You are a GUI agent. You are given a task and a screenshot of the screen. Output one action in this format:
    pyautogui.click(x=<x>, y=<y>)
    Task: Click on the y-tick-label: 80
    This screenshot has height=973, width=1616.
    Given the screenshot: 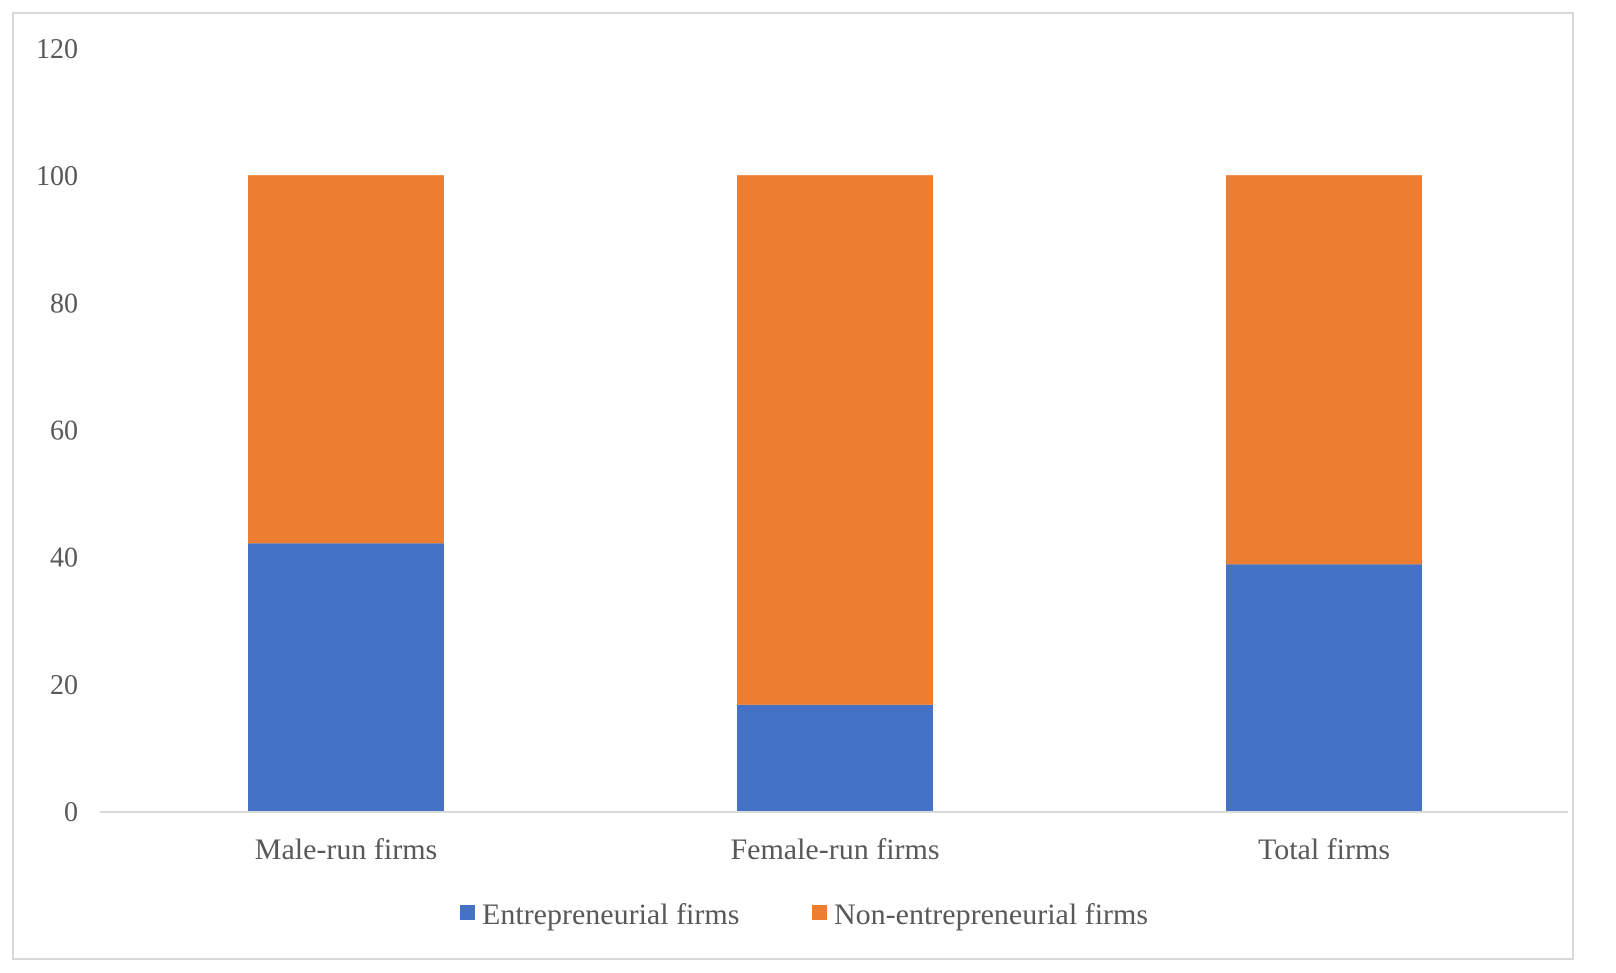 What is the action you would take?
    pyautogui.click(x=64, y=303)
    